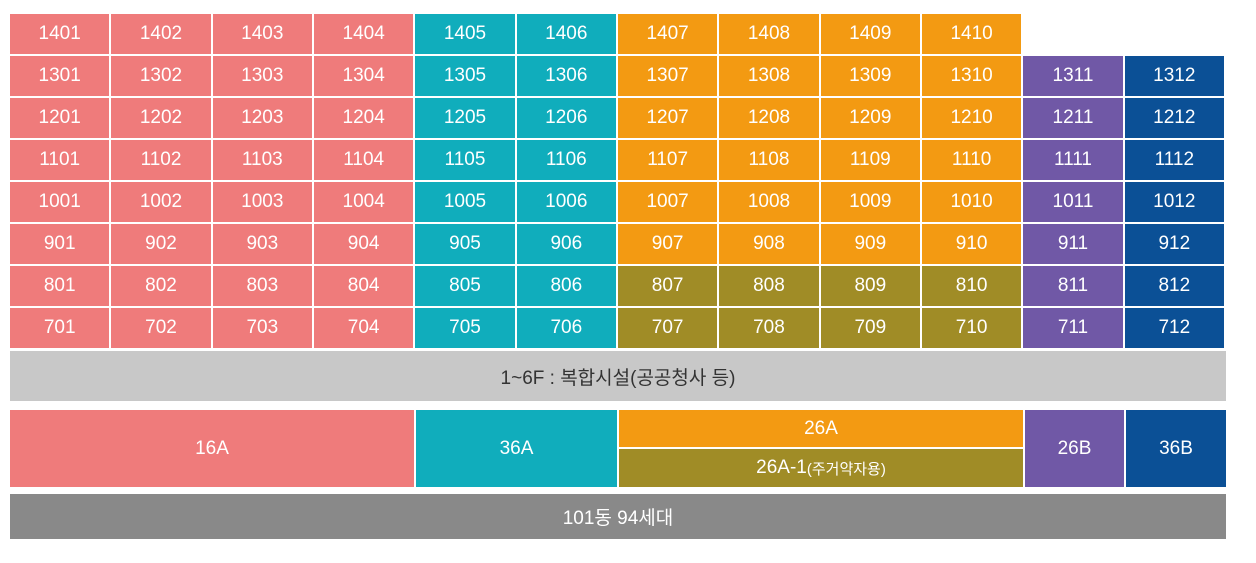 The height and width of the screenshot is (563, 1256). Describe the element at coordinates (1074, 245) in the screenshot. I see `unit-cell: 911` at that location.